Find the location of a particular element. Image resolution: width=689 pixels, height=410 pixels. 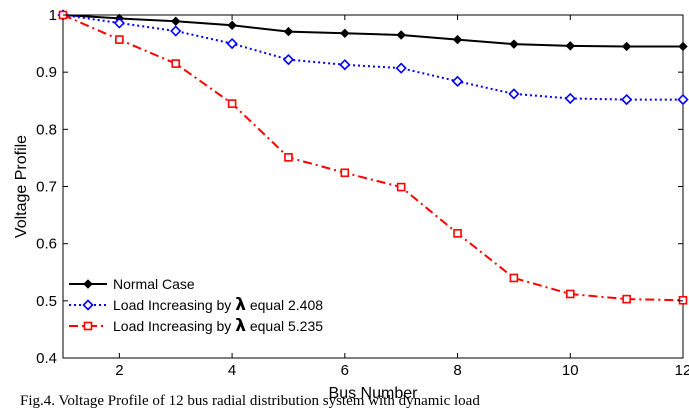

legend-label: Load Increasing by λ equal 5.235 is located at coordinates (218, 326).